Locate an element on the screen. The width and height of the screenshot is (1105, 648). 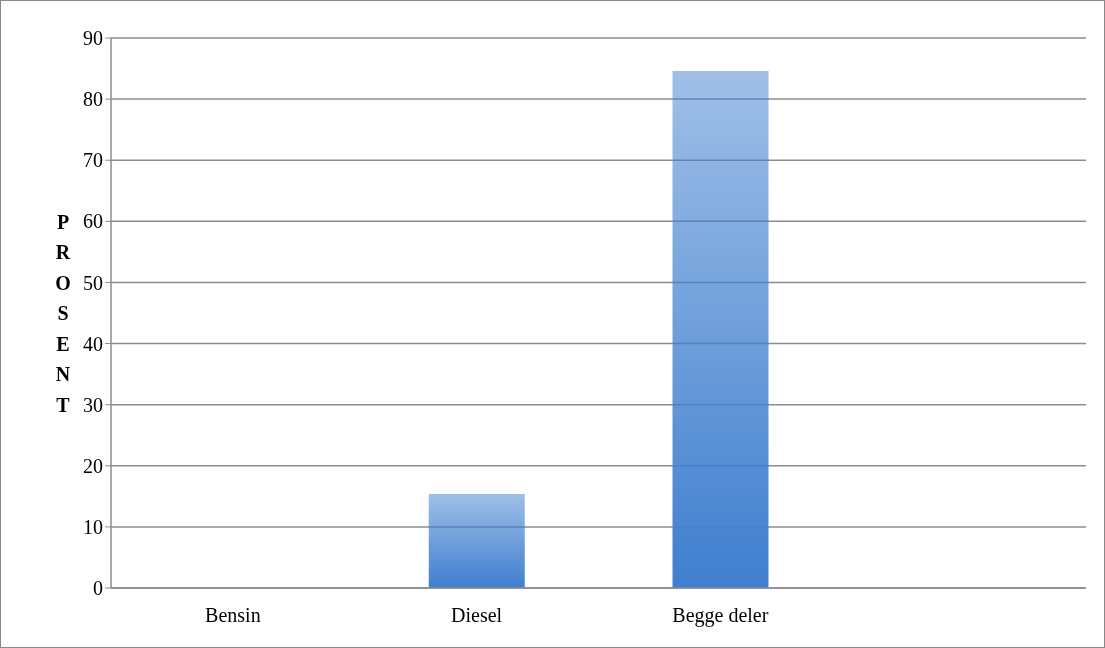
y-tick-label: 50 is located at coordinates (93, 282).